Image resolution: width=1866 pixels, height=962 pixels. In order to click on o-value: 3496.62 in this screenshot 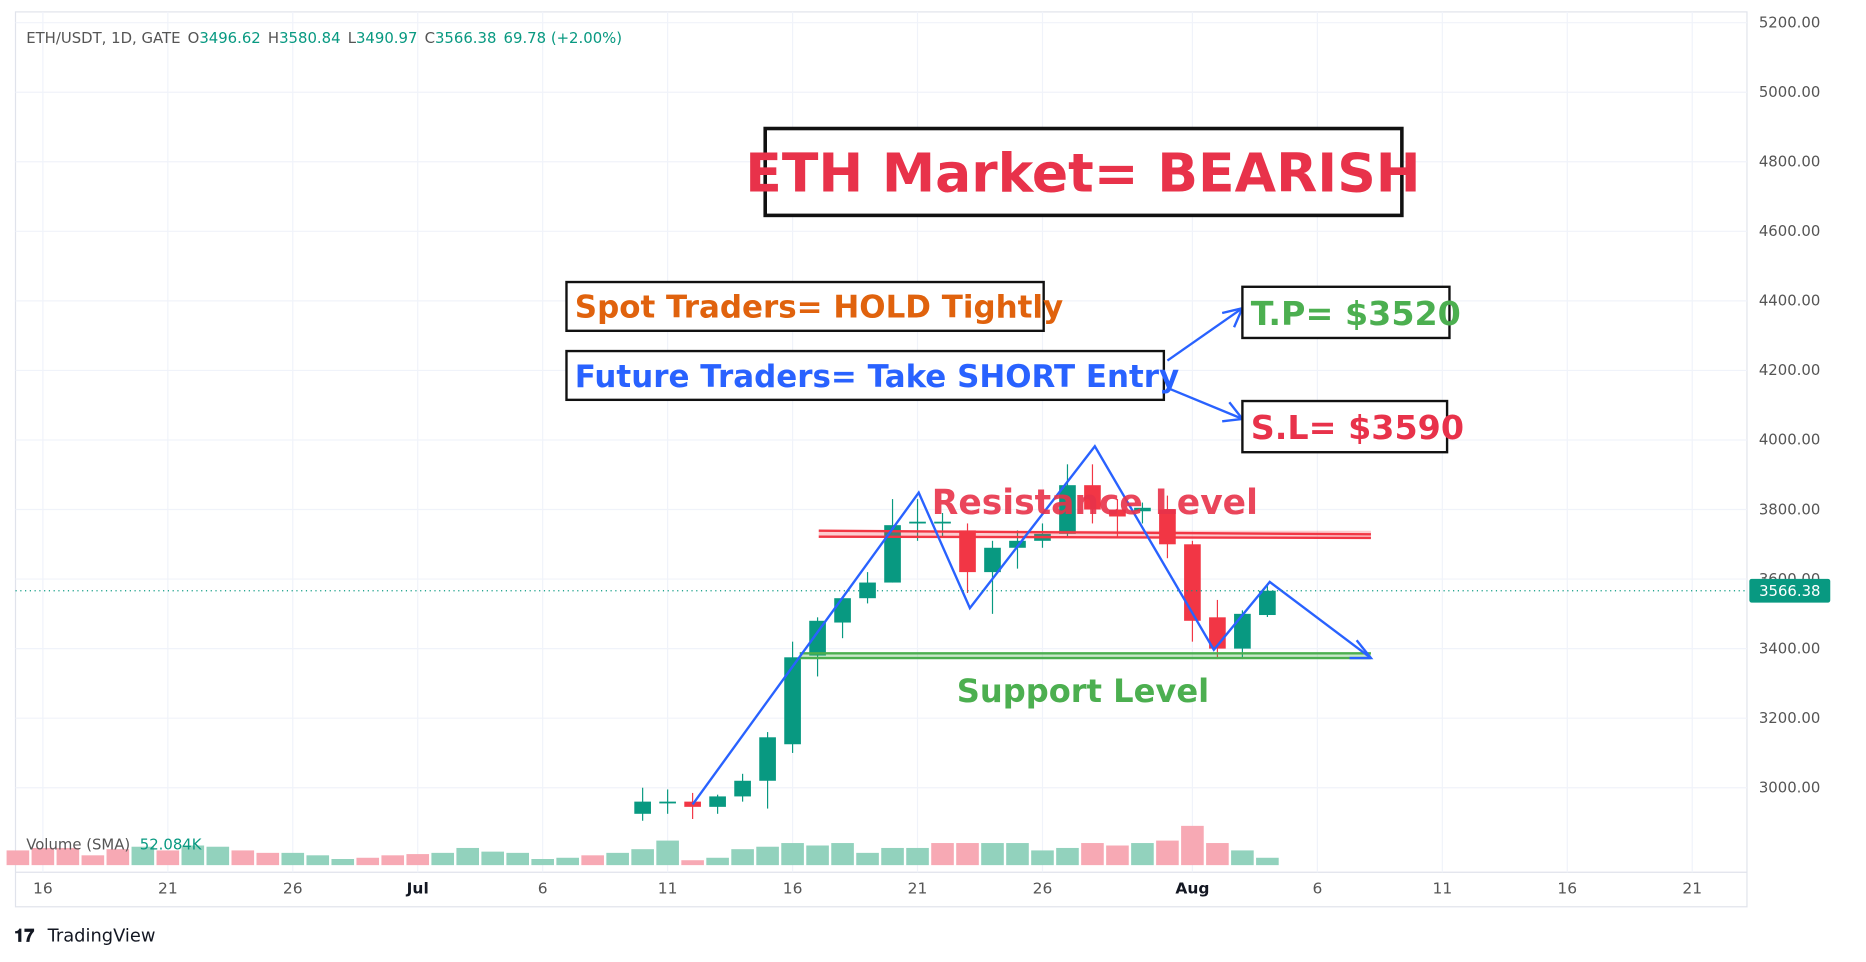, I will do `click(229, 38)`.